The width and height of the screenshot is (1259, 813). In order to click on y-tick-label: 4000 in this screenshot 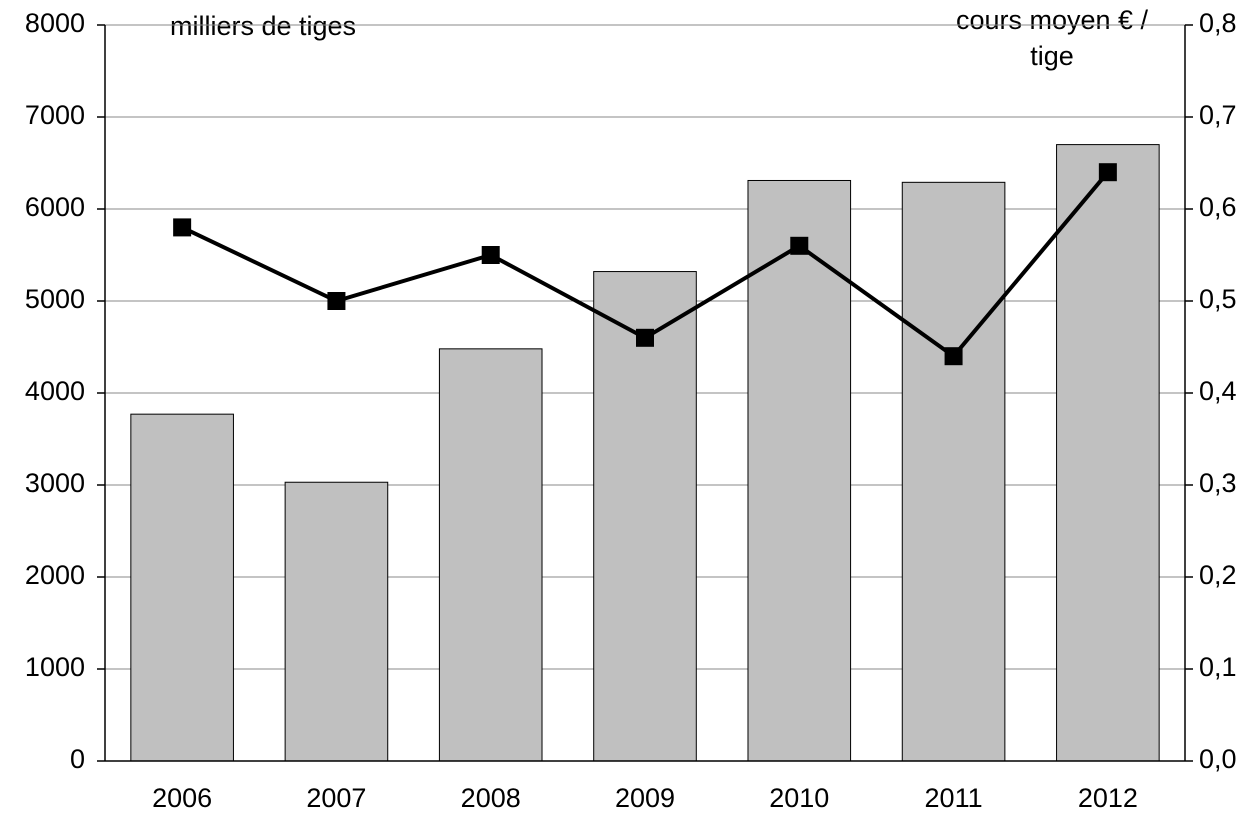, I will do `click(55, 391)`.